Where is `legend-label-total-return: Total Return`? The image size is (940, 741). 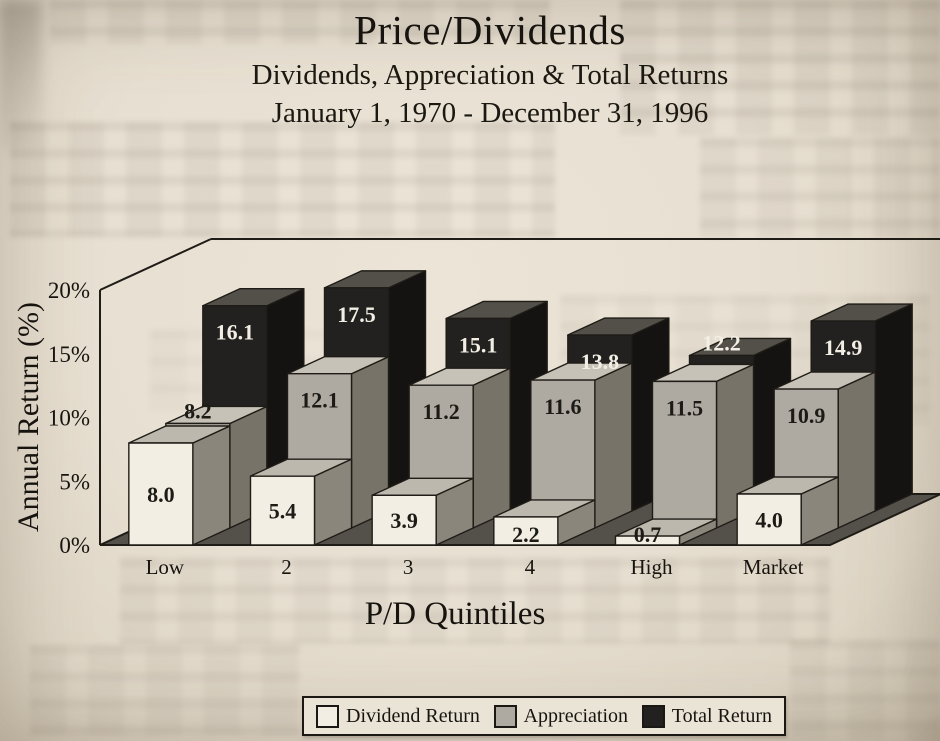
legend-label-total-return: Total Return is located at coordinates (721, 715).